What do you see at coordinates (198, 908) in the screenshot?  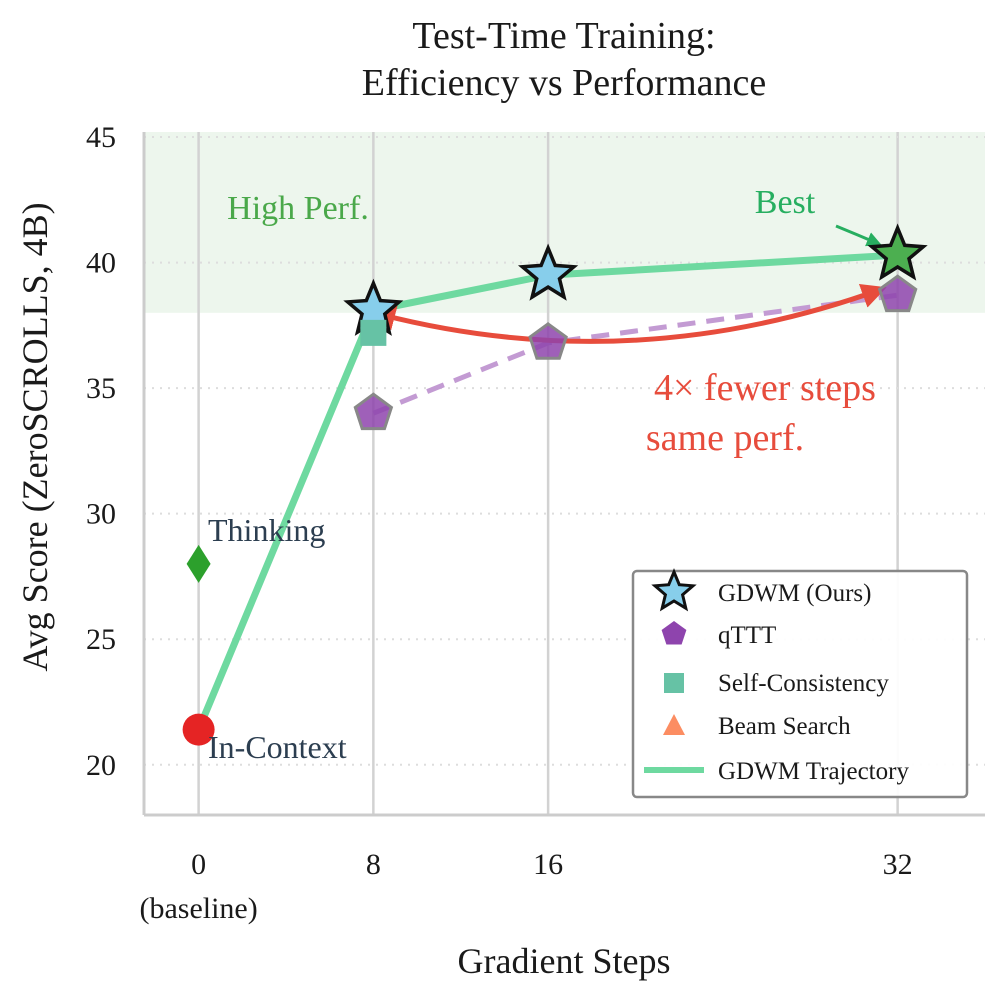 I see `x-tick-sublabel-0: (baseline)` at bounding box center [198, 908].